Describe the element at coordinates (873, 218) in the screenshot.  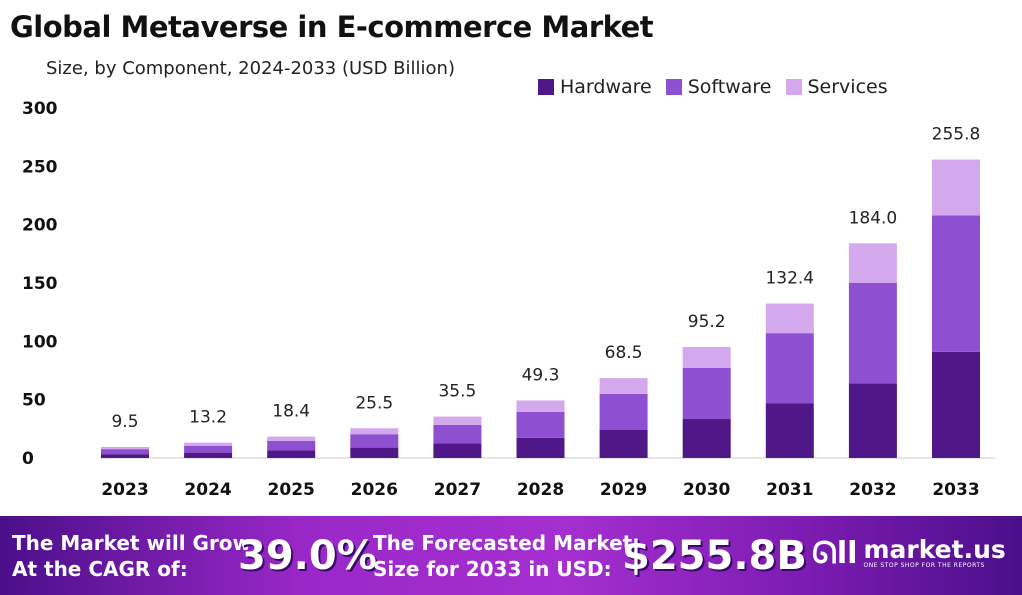
I see `data-label: 184.0` at that location.